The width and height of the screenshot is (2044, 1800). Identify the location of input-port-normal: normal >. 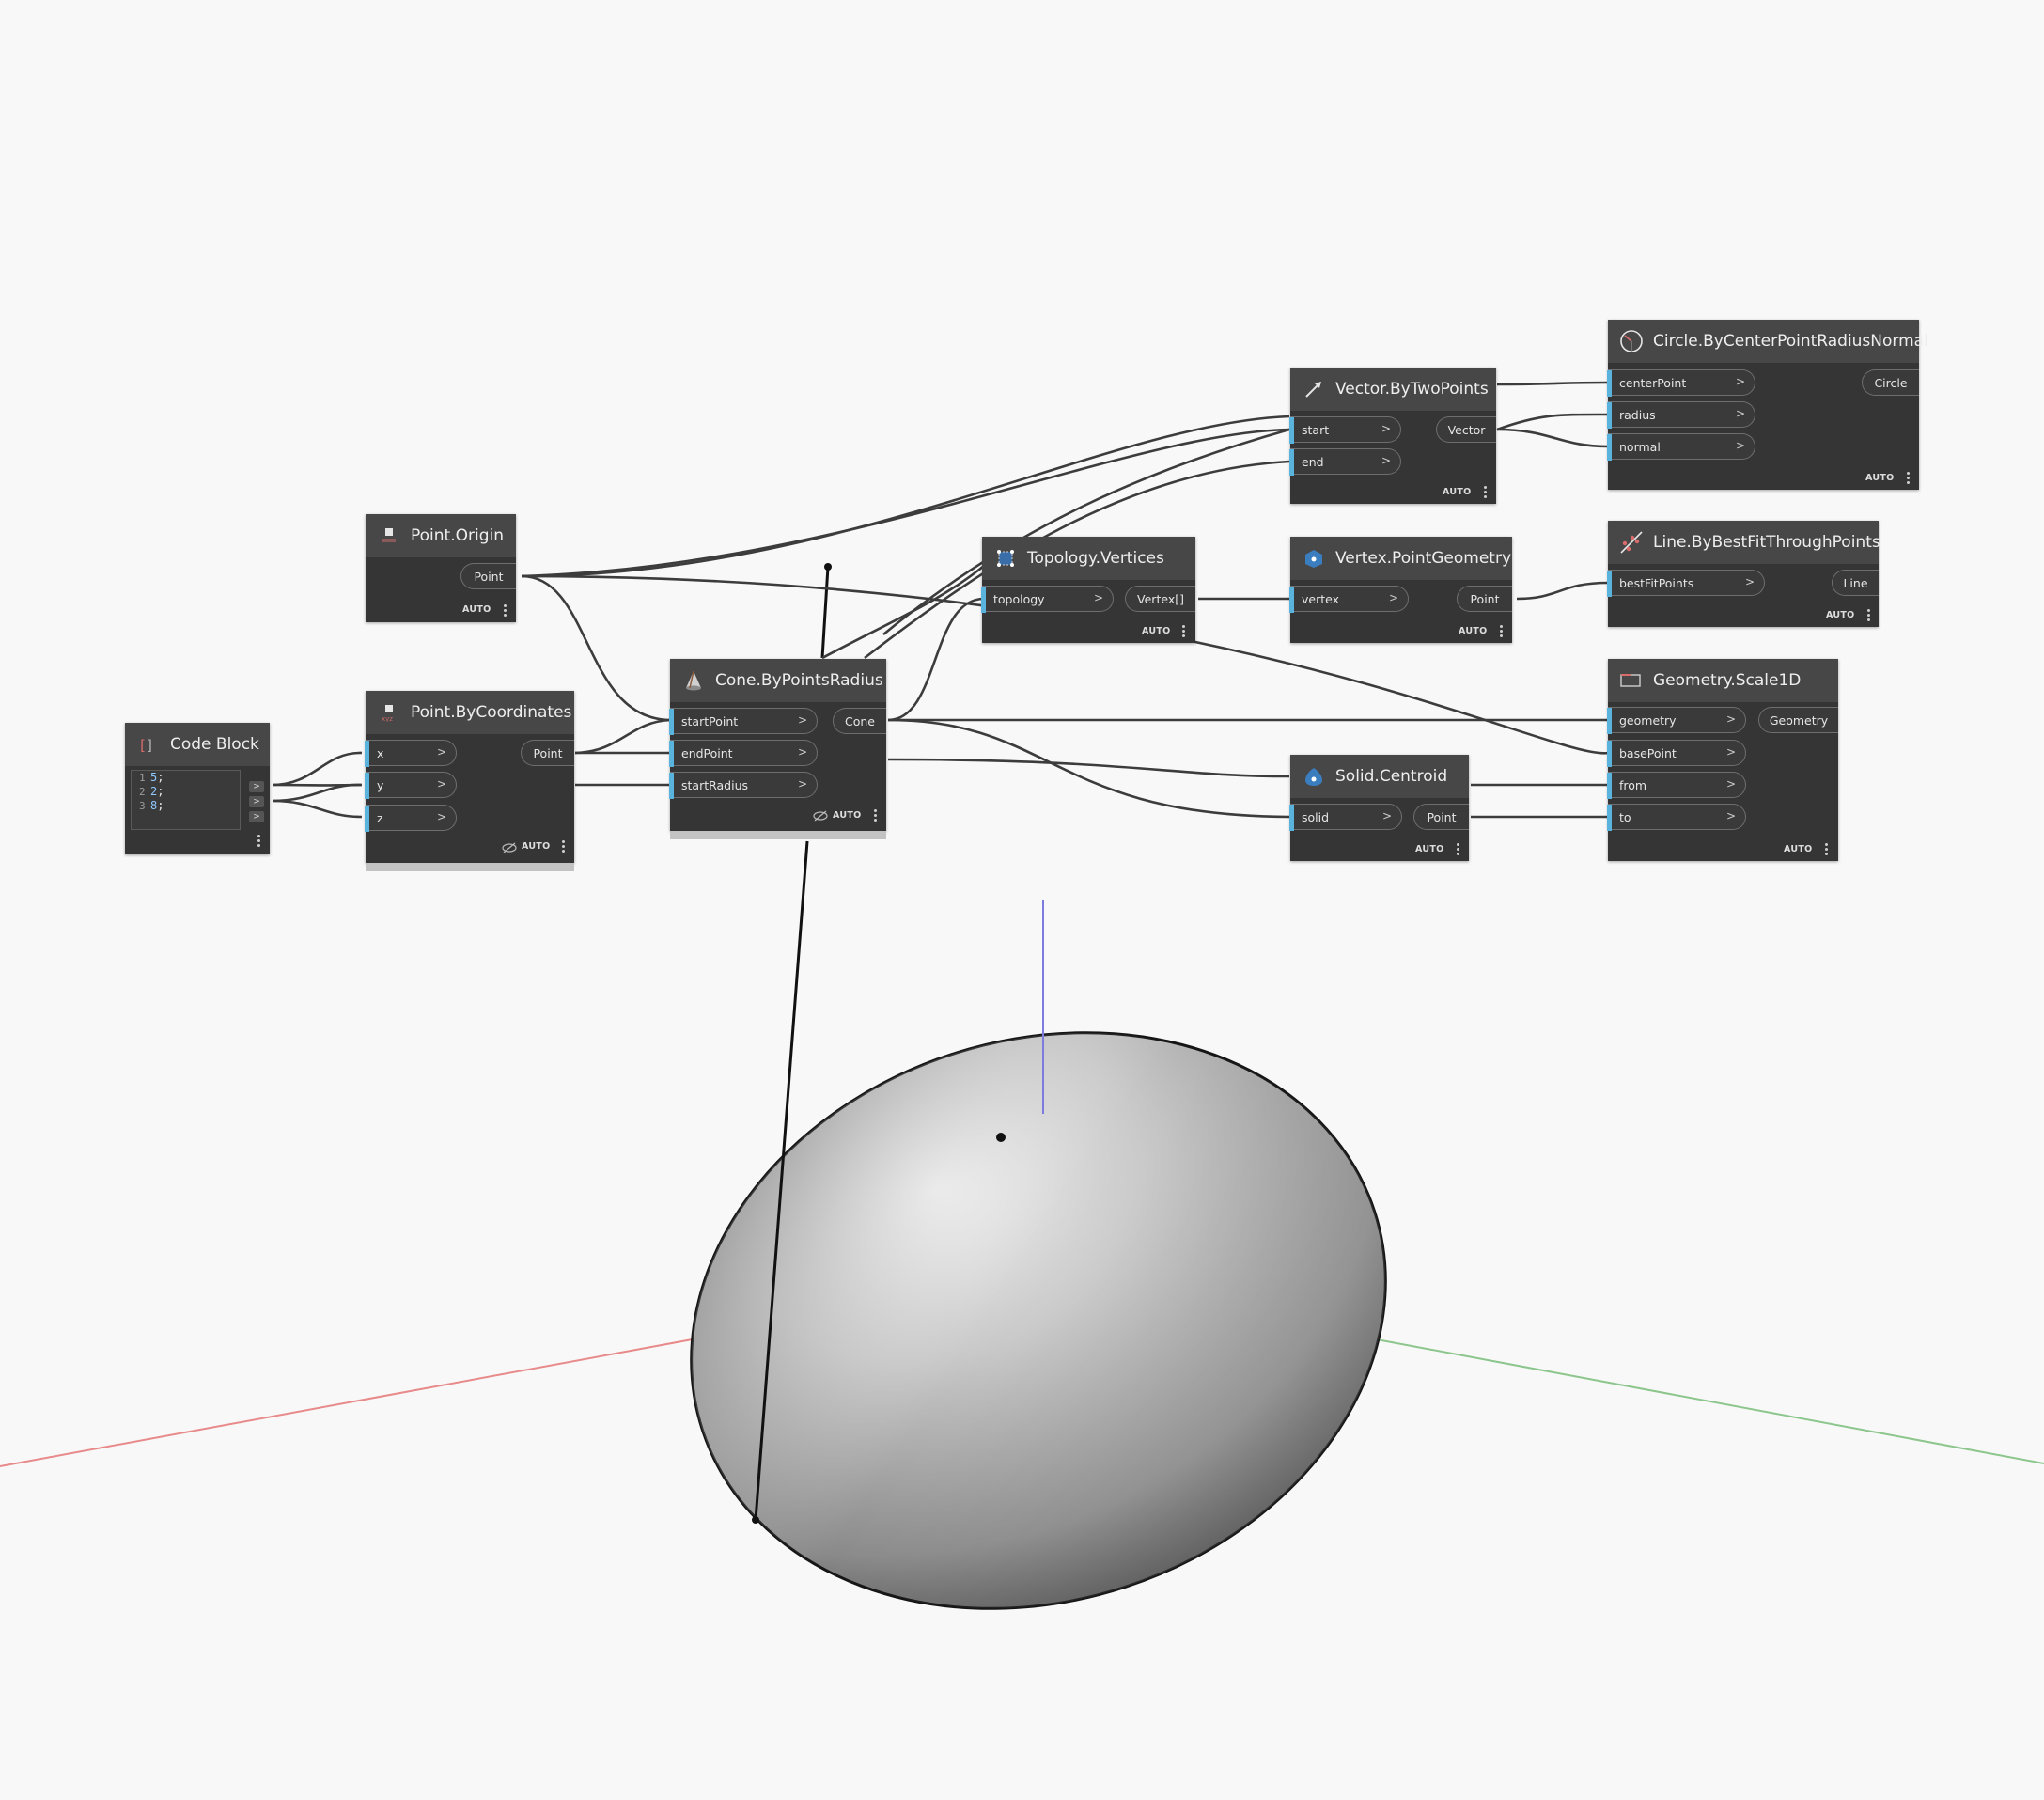
(1681, 447).